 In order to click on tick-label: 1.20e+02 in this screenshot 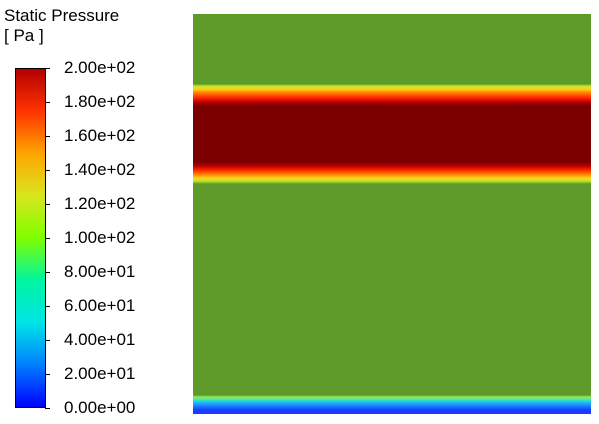, I will do `click(100, 203)`.